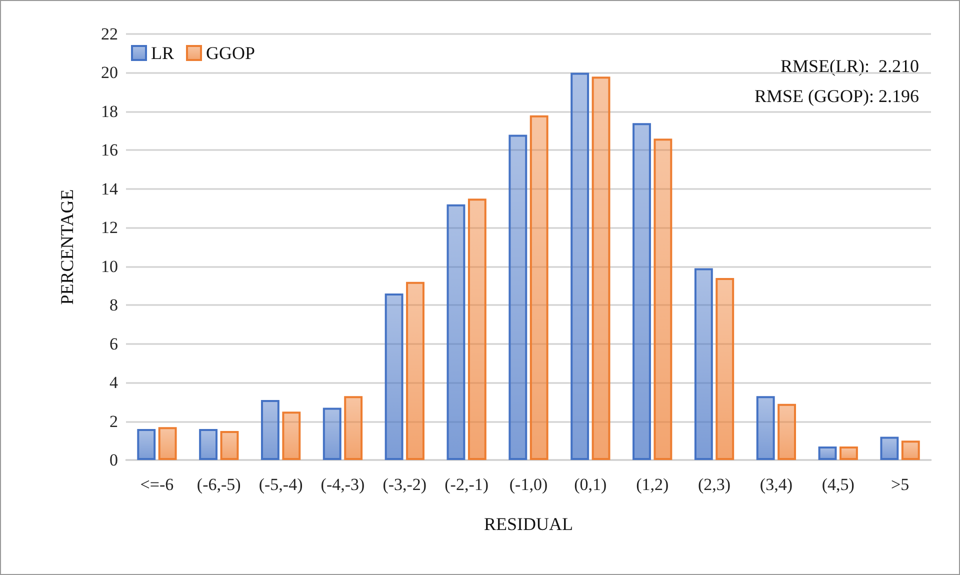 The image size is (960, 575). What do you see at coordinates (109, 34) in the screenshot?
I see `y-tick-label: 22` at bounding box center [109, 34].